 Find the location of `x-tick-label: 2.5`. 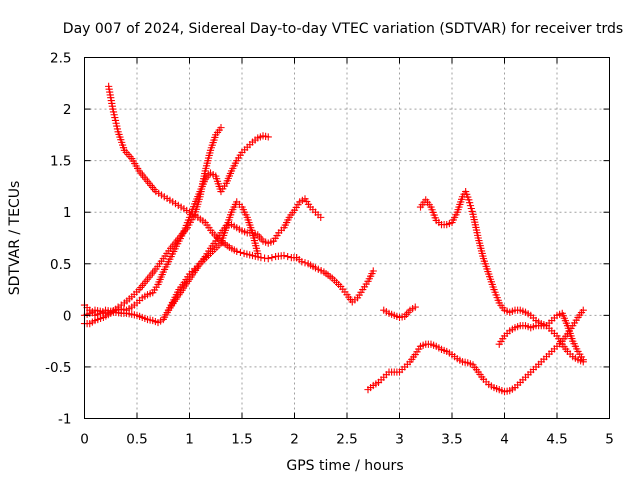

x-tick-label: 2.5 is located at coordinates (346, 440).